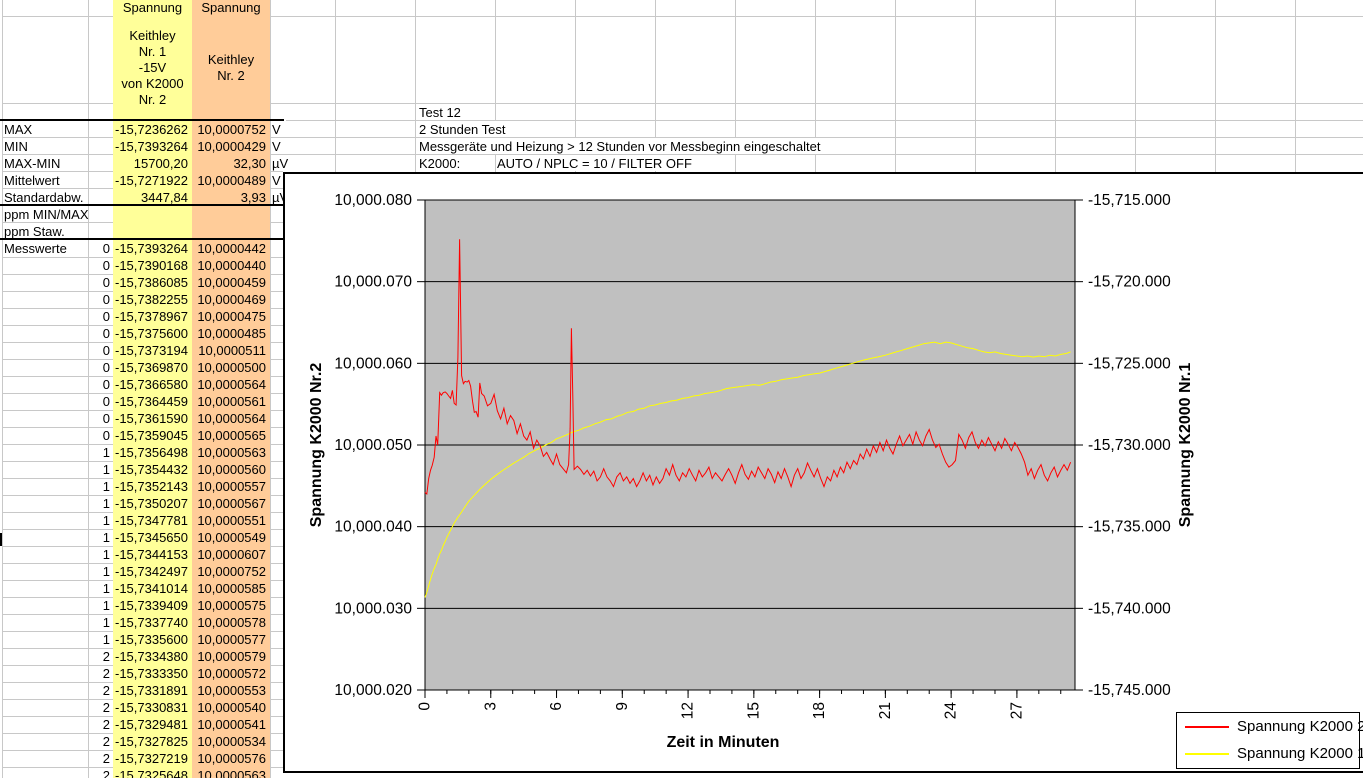  I want to click on left-axis-title: Spannung K2000 Nr.2, so click(316, 445).